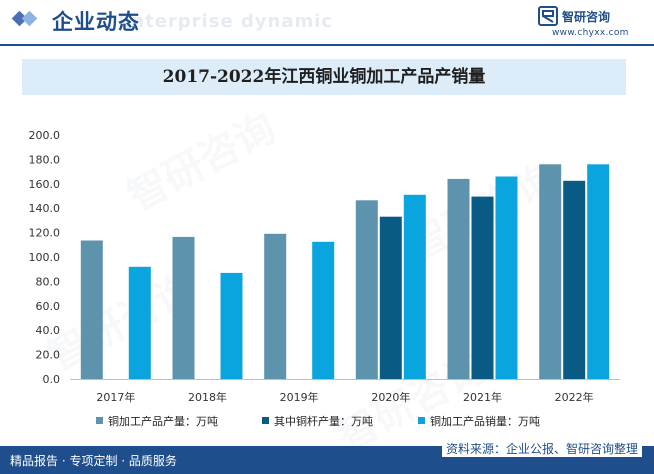 This screenshot has width=654, height=474. What do you see at coordinates (482, 397) in the screenshot?
I see `x-tick-label: 2021年` at bounding box center [482, 397].